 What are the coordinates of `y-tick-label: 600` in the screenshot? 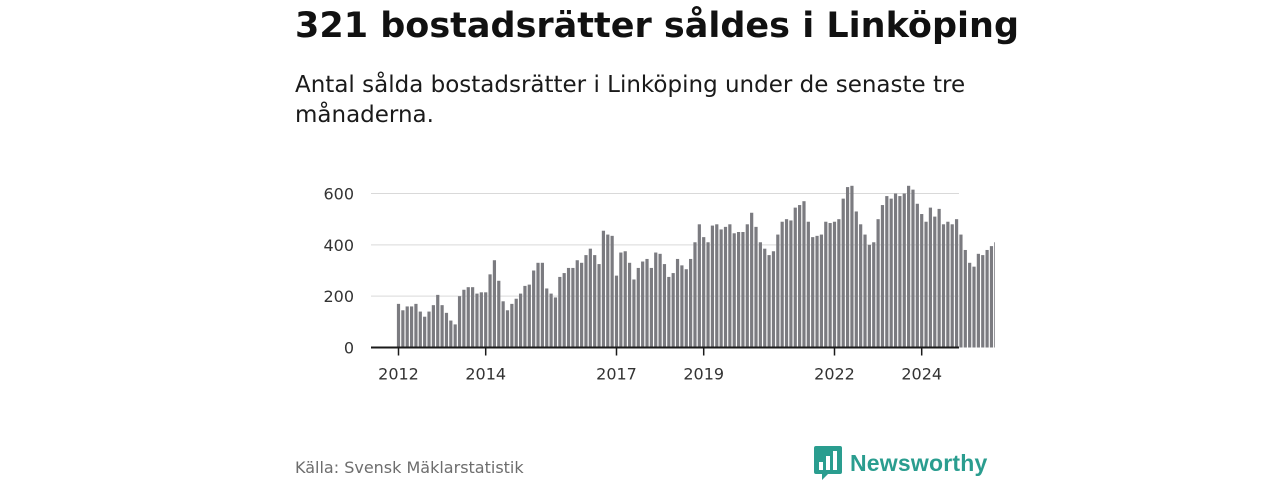 It's located at (338, 194).